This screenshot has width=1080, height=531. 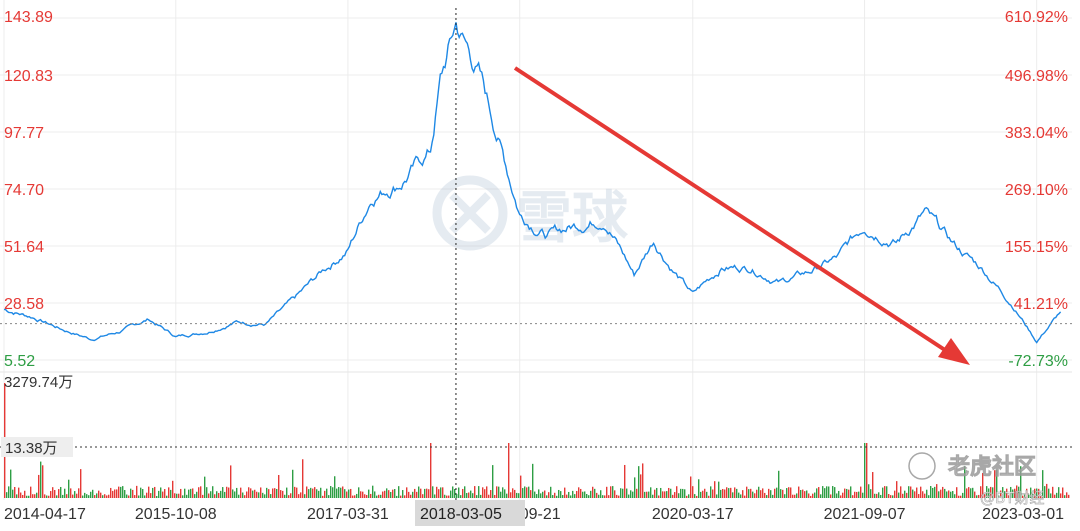 I want to click on x-axis-tick-label: 2017-03-31, so click(x=348, y=514).